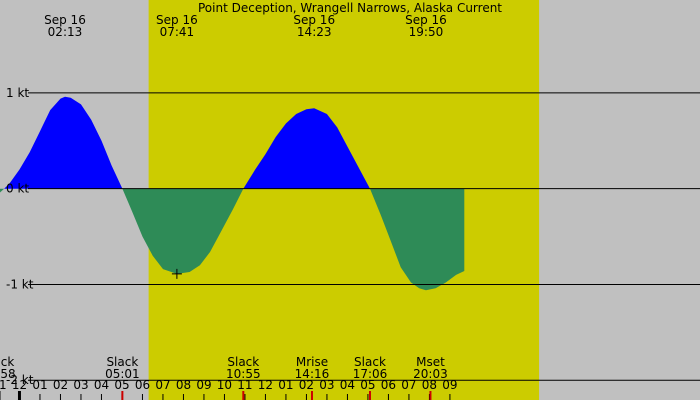  I want to click on hour-label-8: 07, so click(162, 385).